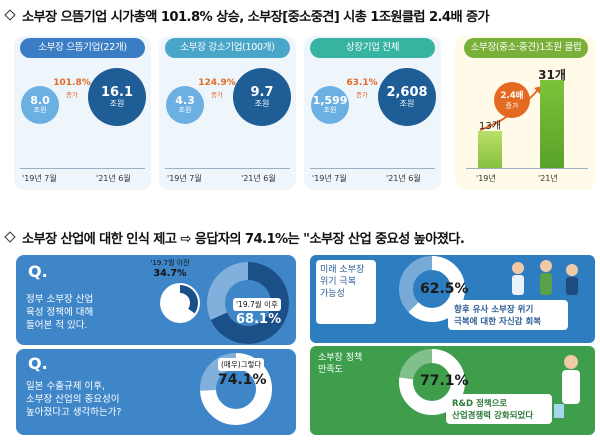 The height and width of the screenshot is (440, 600). I want to click on club-baseline, so click(527, 168).